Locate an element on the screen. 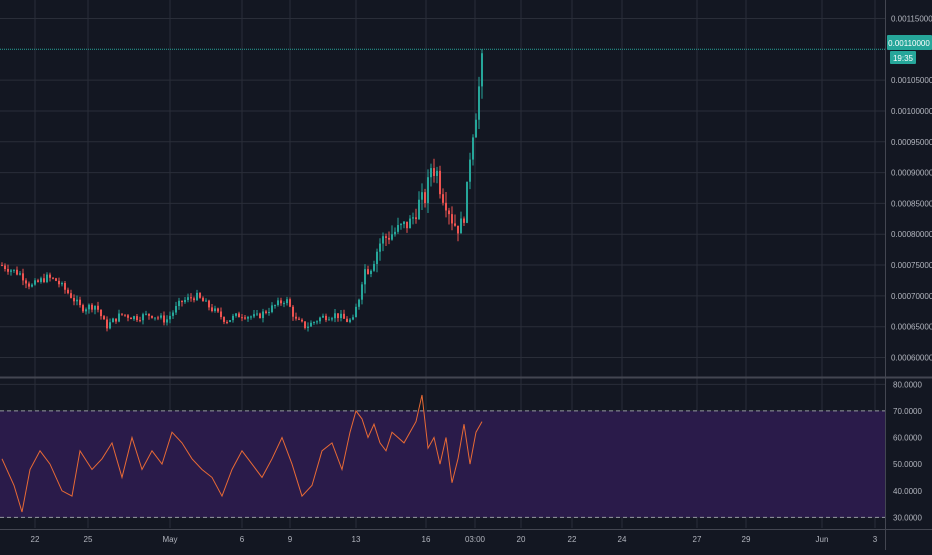  last-price-label-bg is located at coordinates (909, 42).